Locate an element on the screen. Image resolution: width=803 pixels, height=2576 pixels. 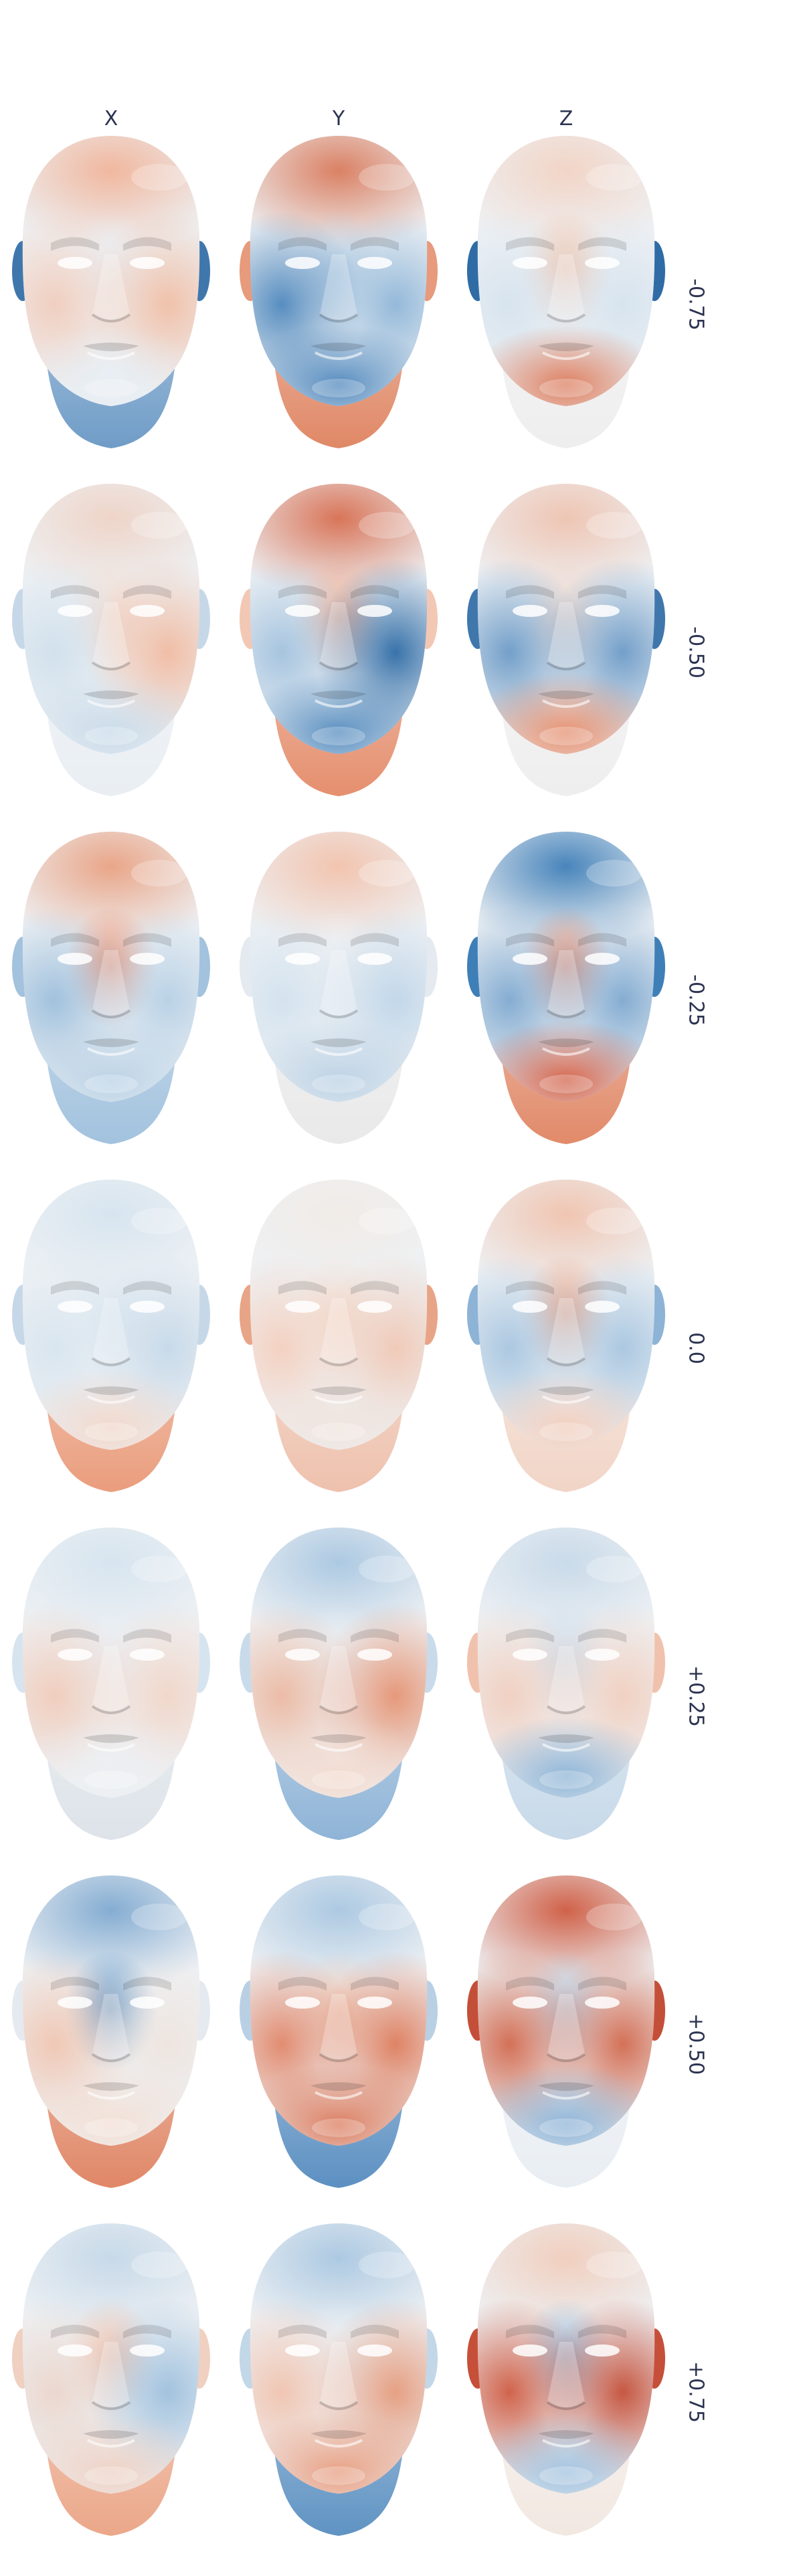
row-label-text: -0.25 is located at coordinates (696, 1000).